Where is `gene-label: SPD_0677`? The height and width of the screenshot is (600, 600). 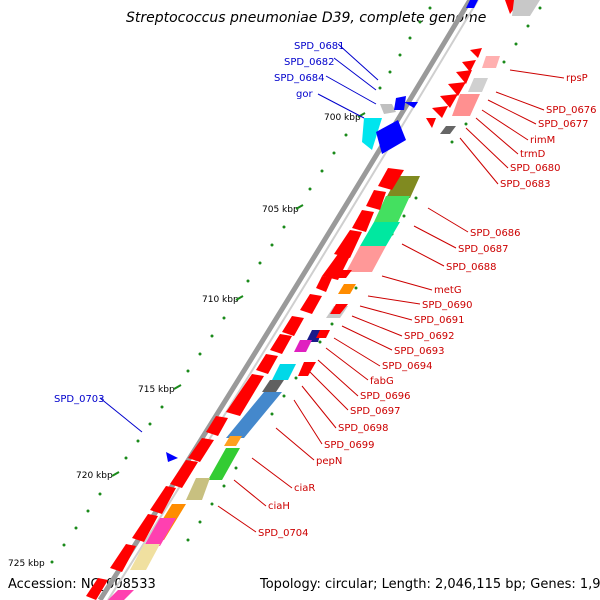 gene-label: SPD_0677 is located at coordinates (563, 124).